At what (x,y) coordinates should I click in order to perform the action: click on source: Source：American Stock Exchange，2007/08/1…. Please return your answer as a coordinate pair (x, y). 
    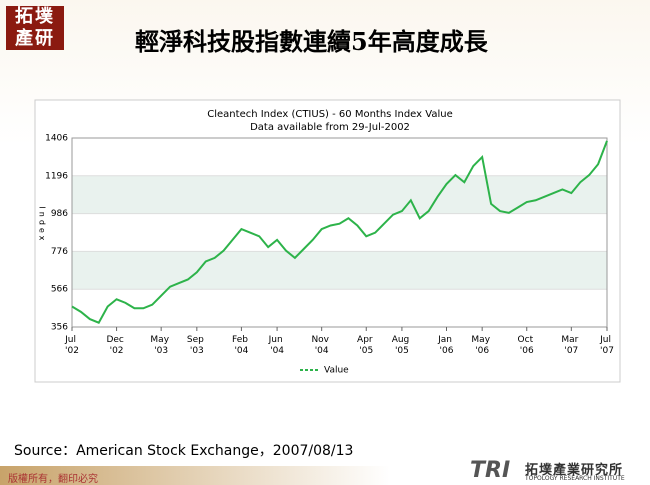
    Looking at the image, I should click on (184, 451).